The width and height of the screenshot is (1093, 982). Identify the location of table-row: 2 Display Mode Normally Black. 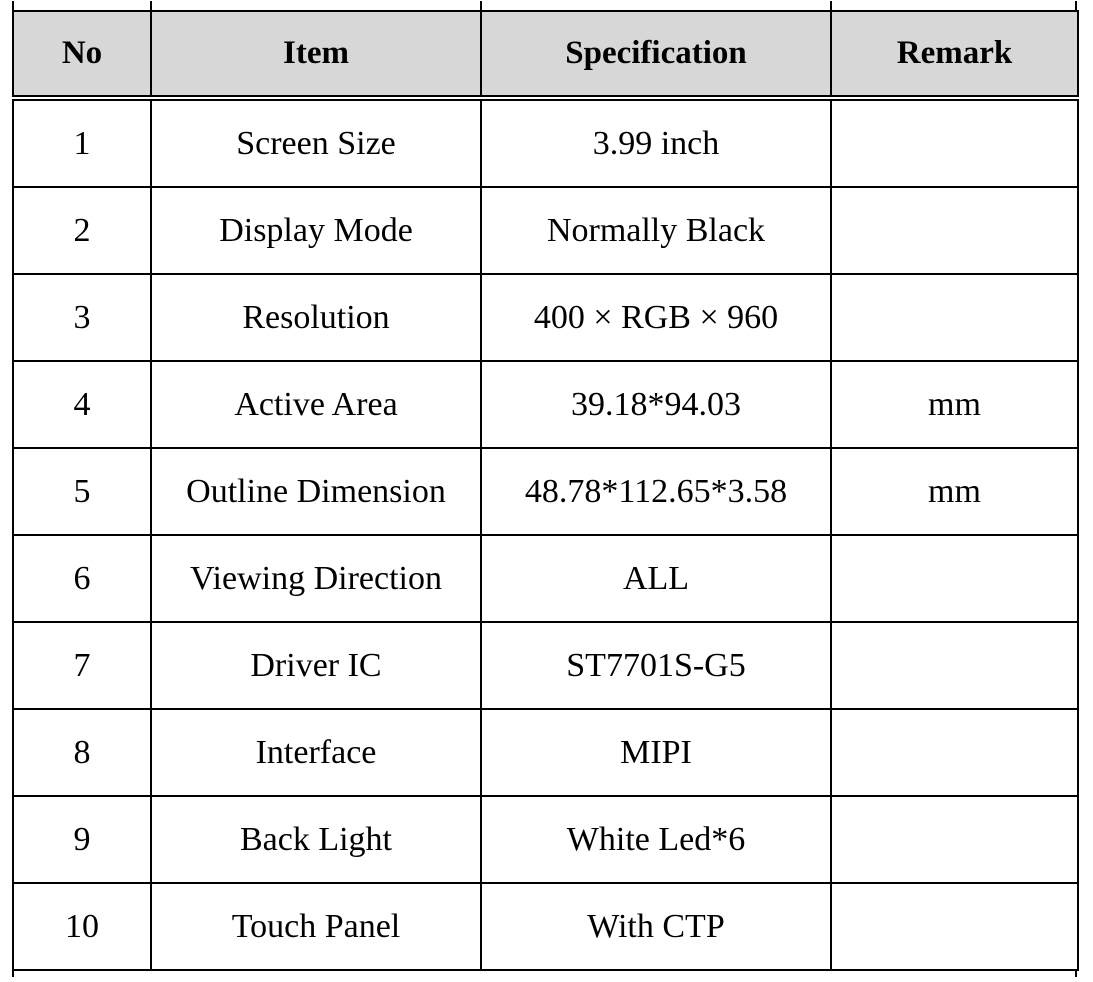
(545, 230).